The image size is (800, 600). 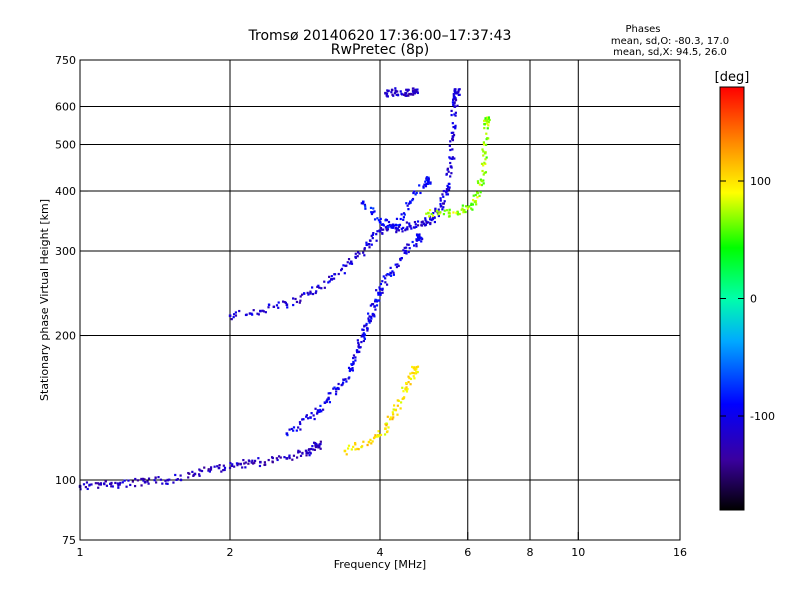 What do you see at coordinates (380, 552) in the screenshot?
I see `x-tick-label: 4` at bounding box center [380, 552].